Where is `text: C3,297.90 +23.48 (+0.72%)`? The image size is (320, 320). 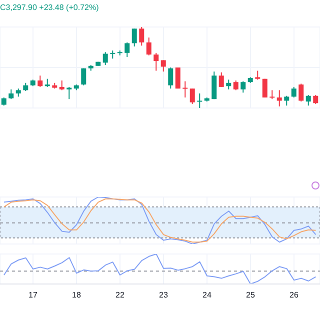
text: C3,297.90 +23.48 (+0.72%) is located at coordinates (49, 7).